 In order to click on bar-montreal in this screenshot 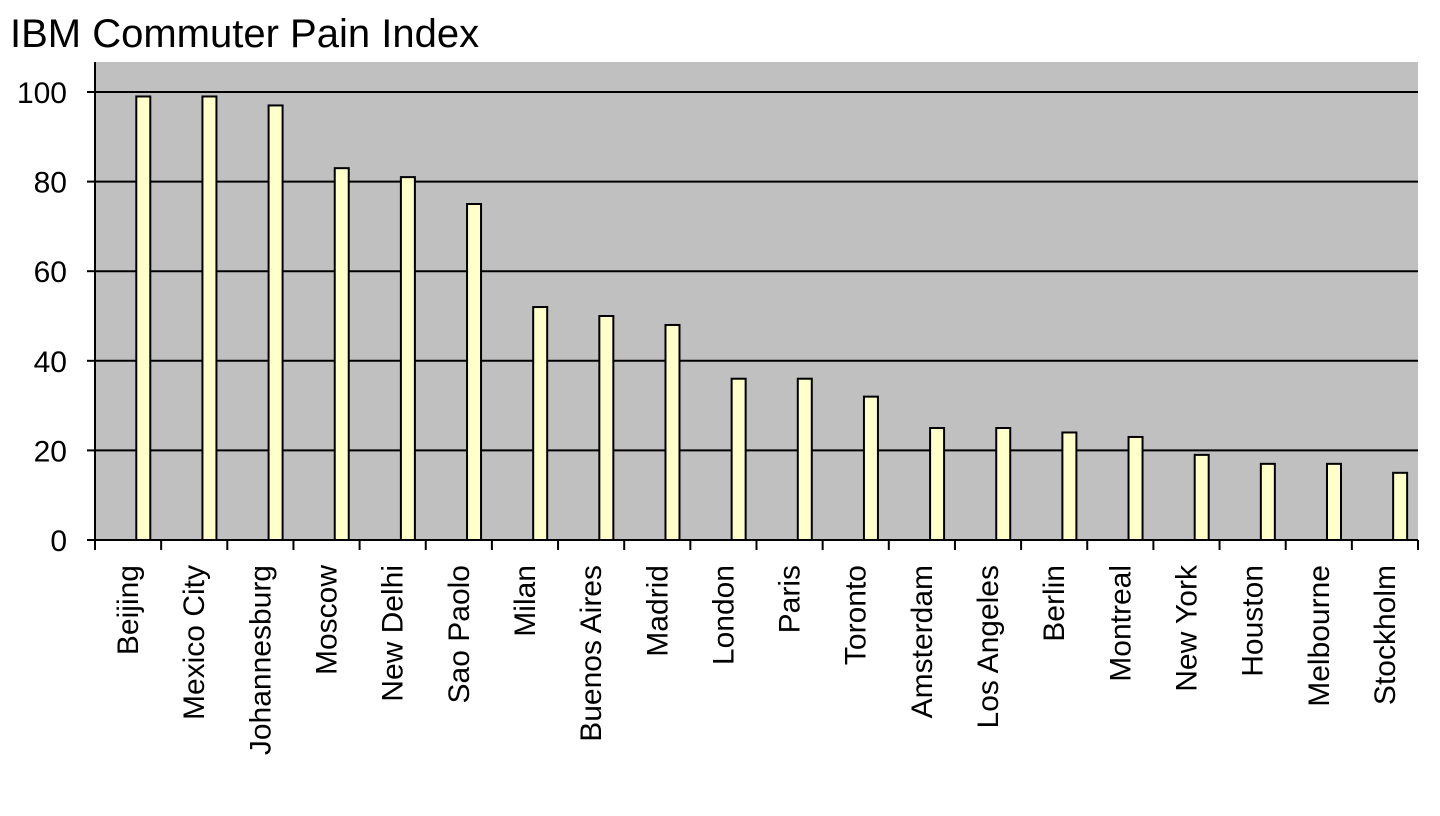, I will do `click(1135, 488)`.